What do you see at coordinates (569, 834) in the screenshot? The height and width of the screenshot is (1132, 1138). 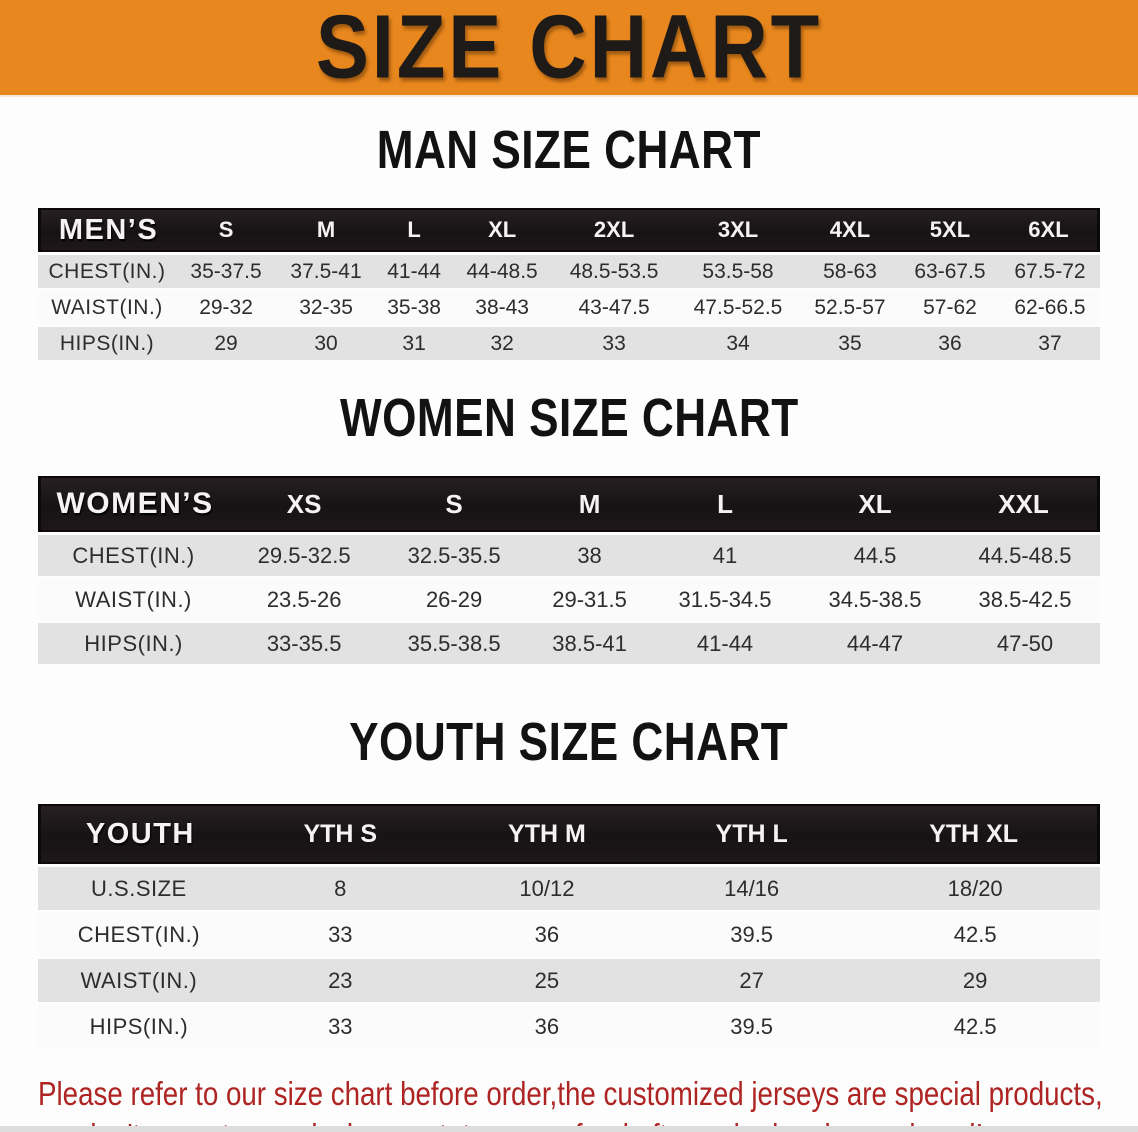 I see `youth-header-row: YOUTH YTH S YTH M YTH L YTH XL` at bounding box center [569, 834].